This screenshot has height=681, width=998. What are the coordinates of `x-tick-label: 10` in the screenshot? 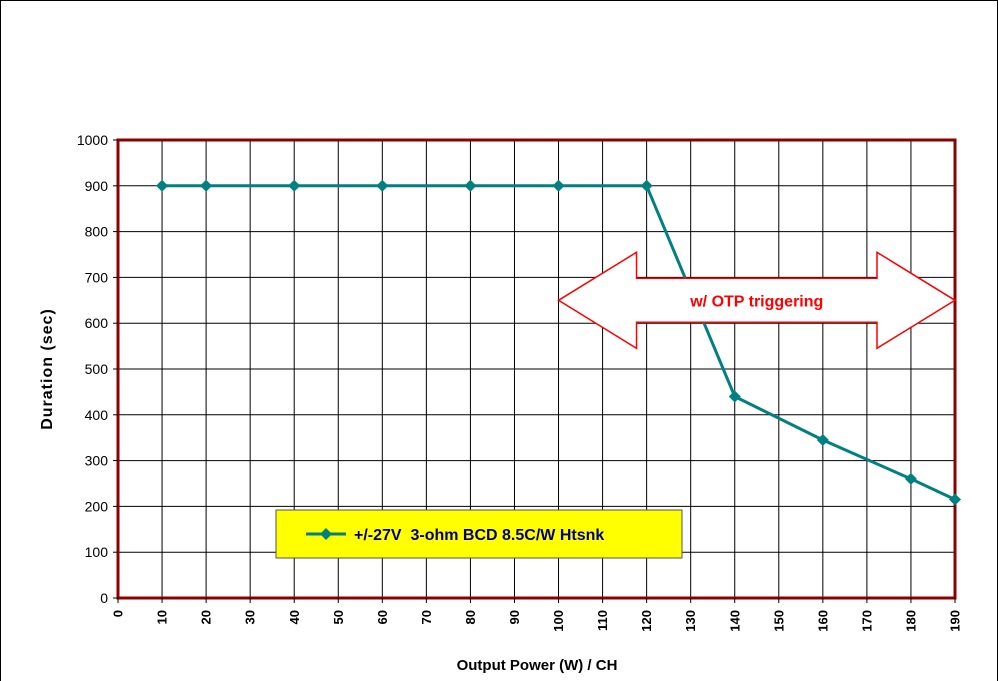 It's located at (162, 617).